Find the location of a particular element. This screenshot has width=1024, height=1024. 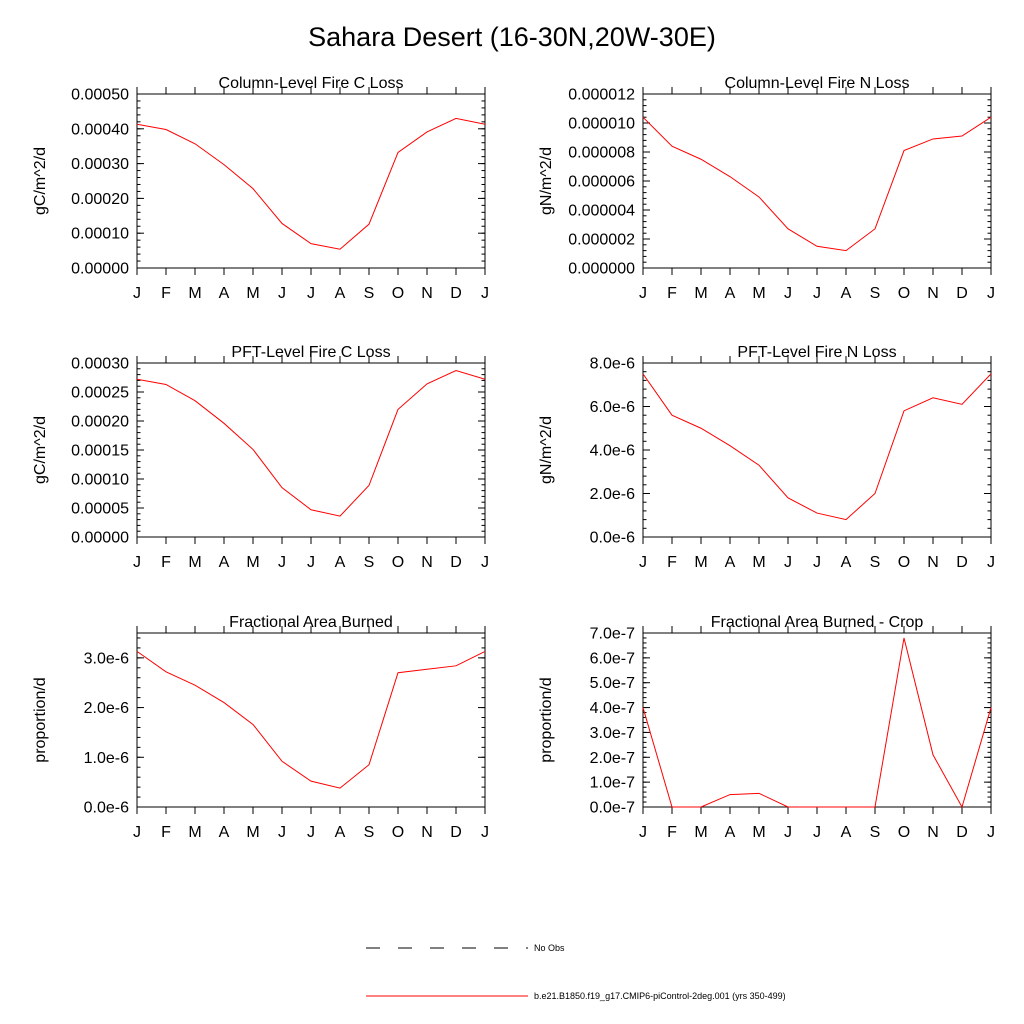

y-tick-label: 0.00025 is located at coordinates (100, 393).